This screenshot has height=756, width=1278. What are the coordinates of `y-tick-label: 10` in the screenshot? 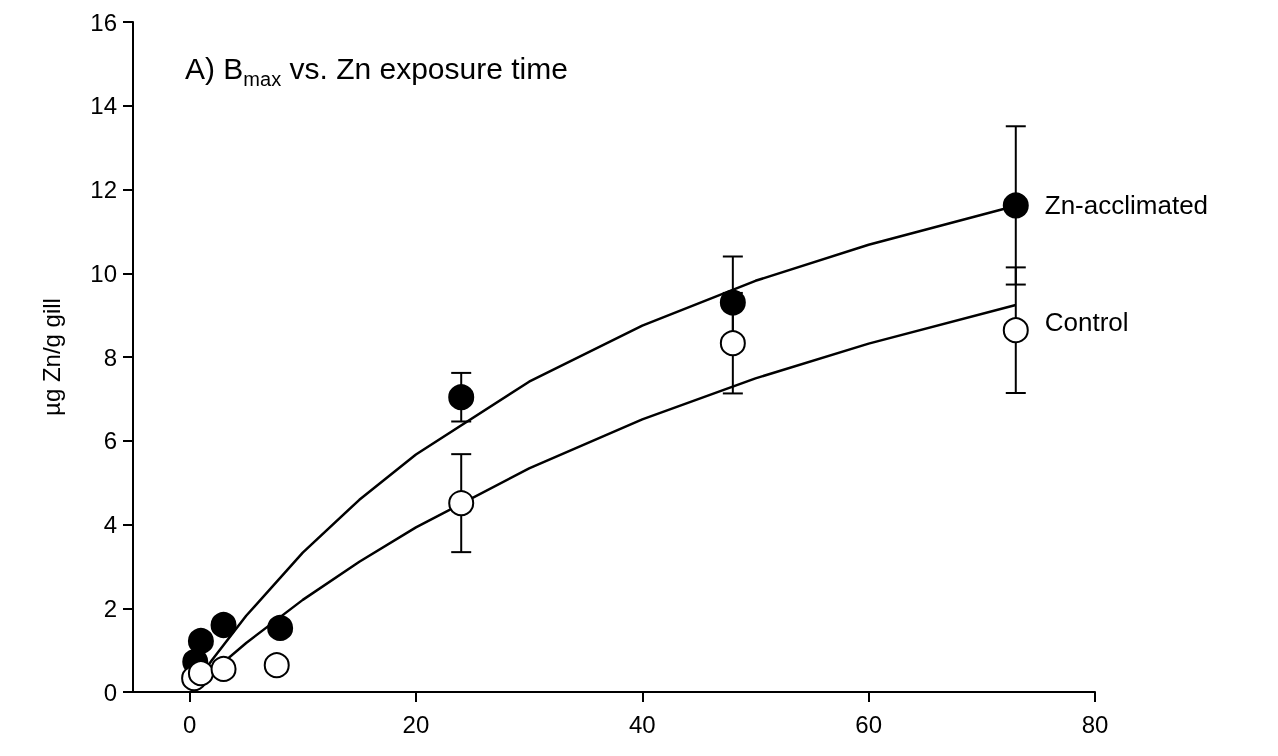 It's located at (103, 273).